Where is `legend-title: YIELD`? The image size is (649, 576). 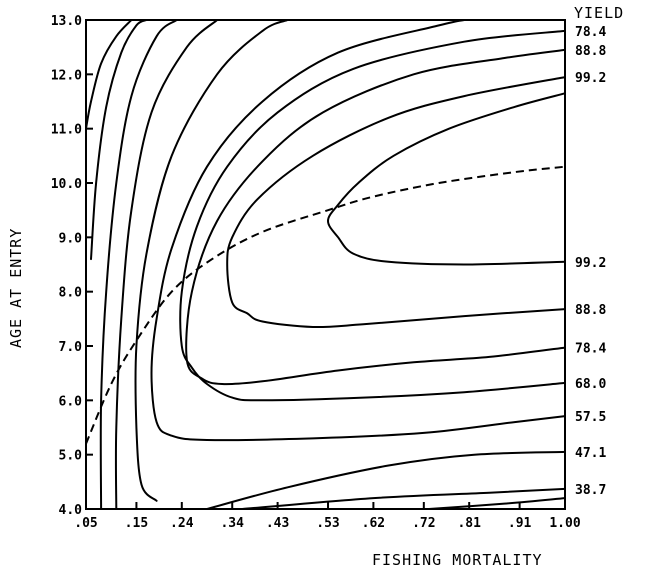
legend-title: YIELD is located at coordinates (599, 13).